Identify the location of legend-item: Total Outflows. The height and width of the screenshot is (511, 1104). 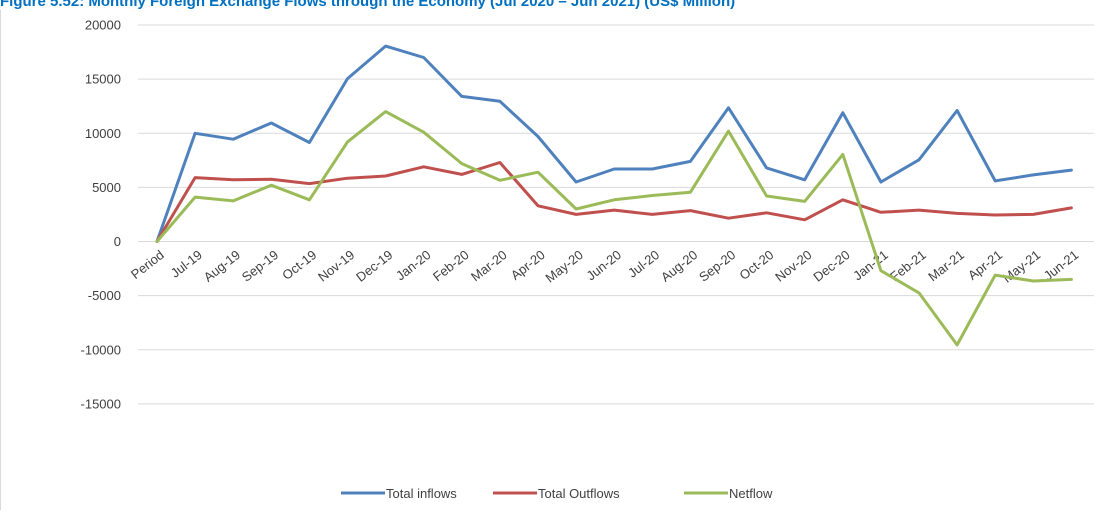
(556, 493).